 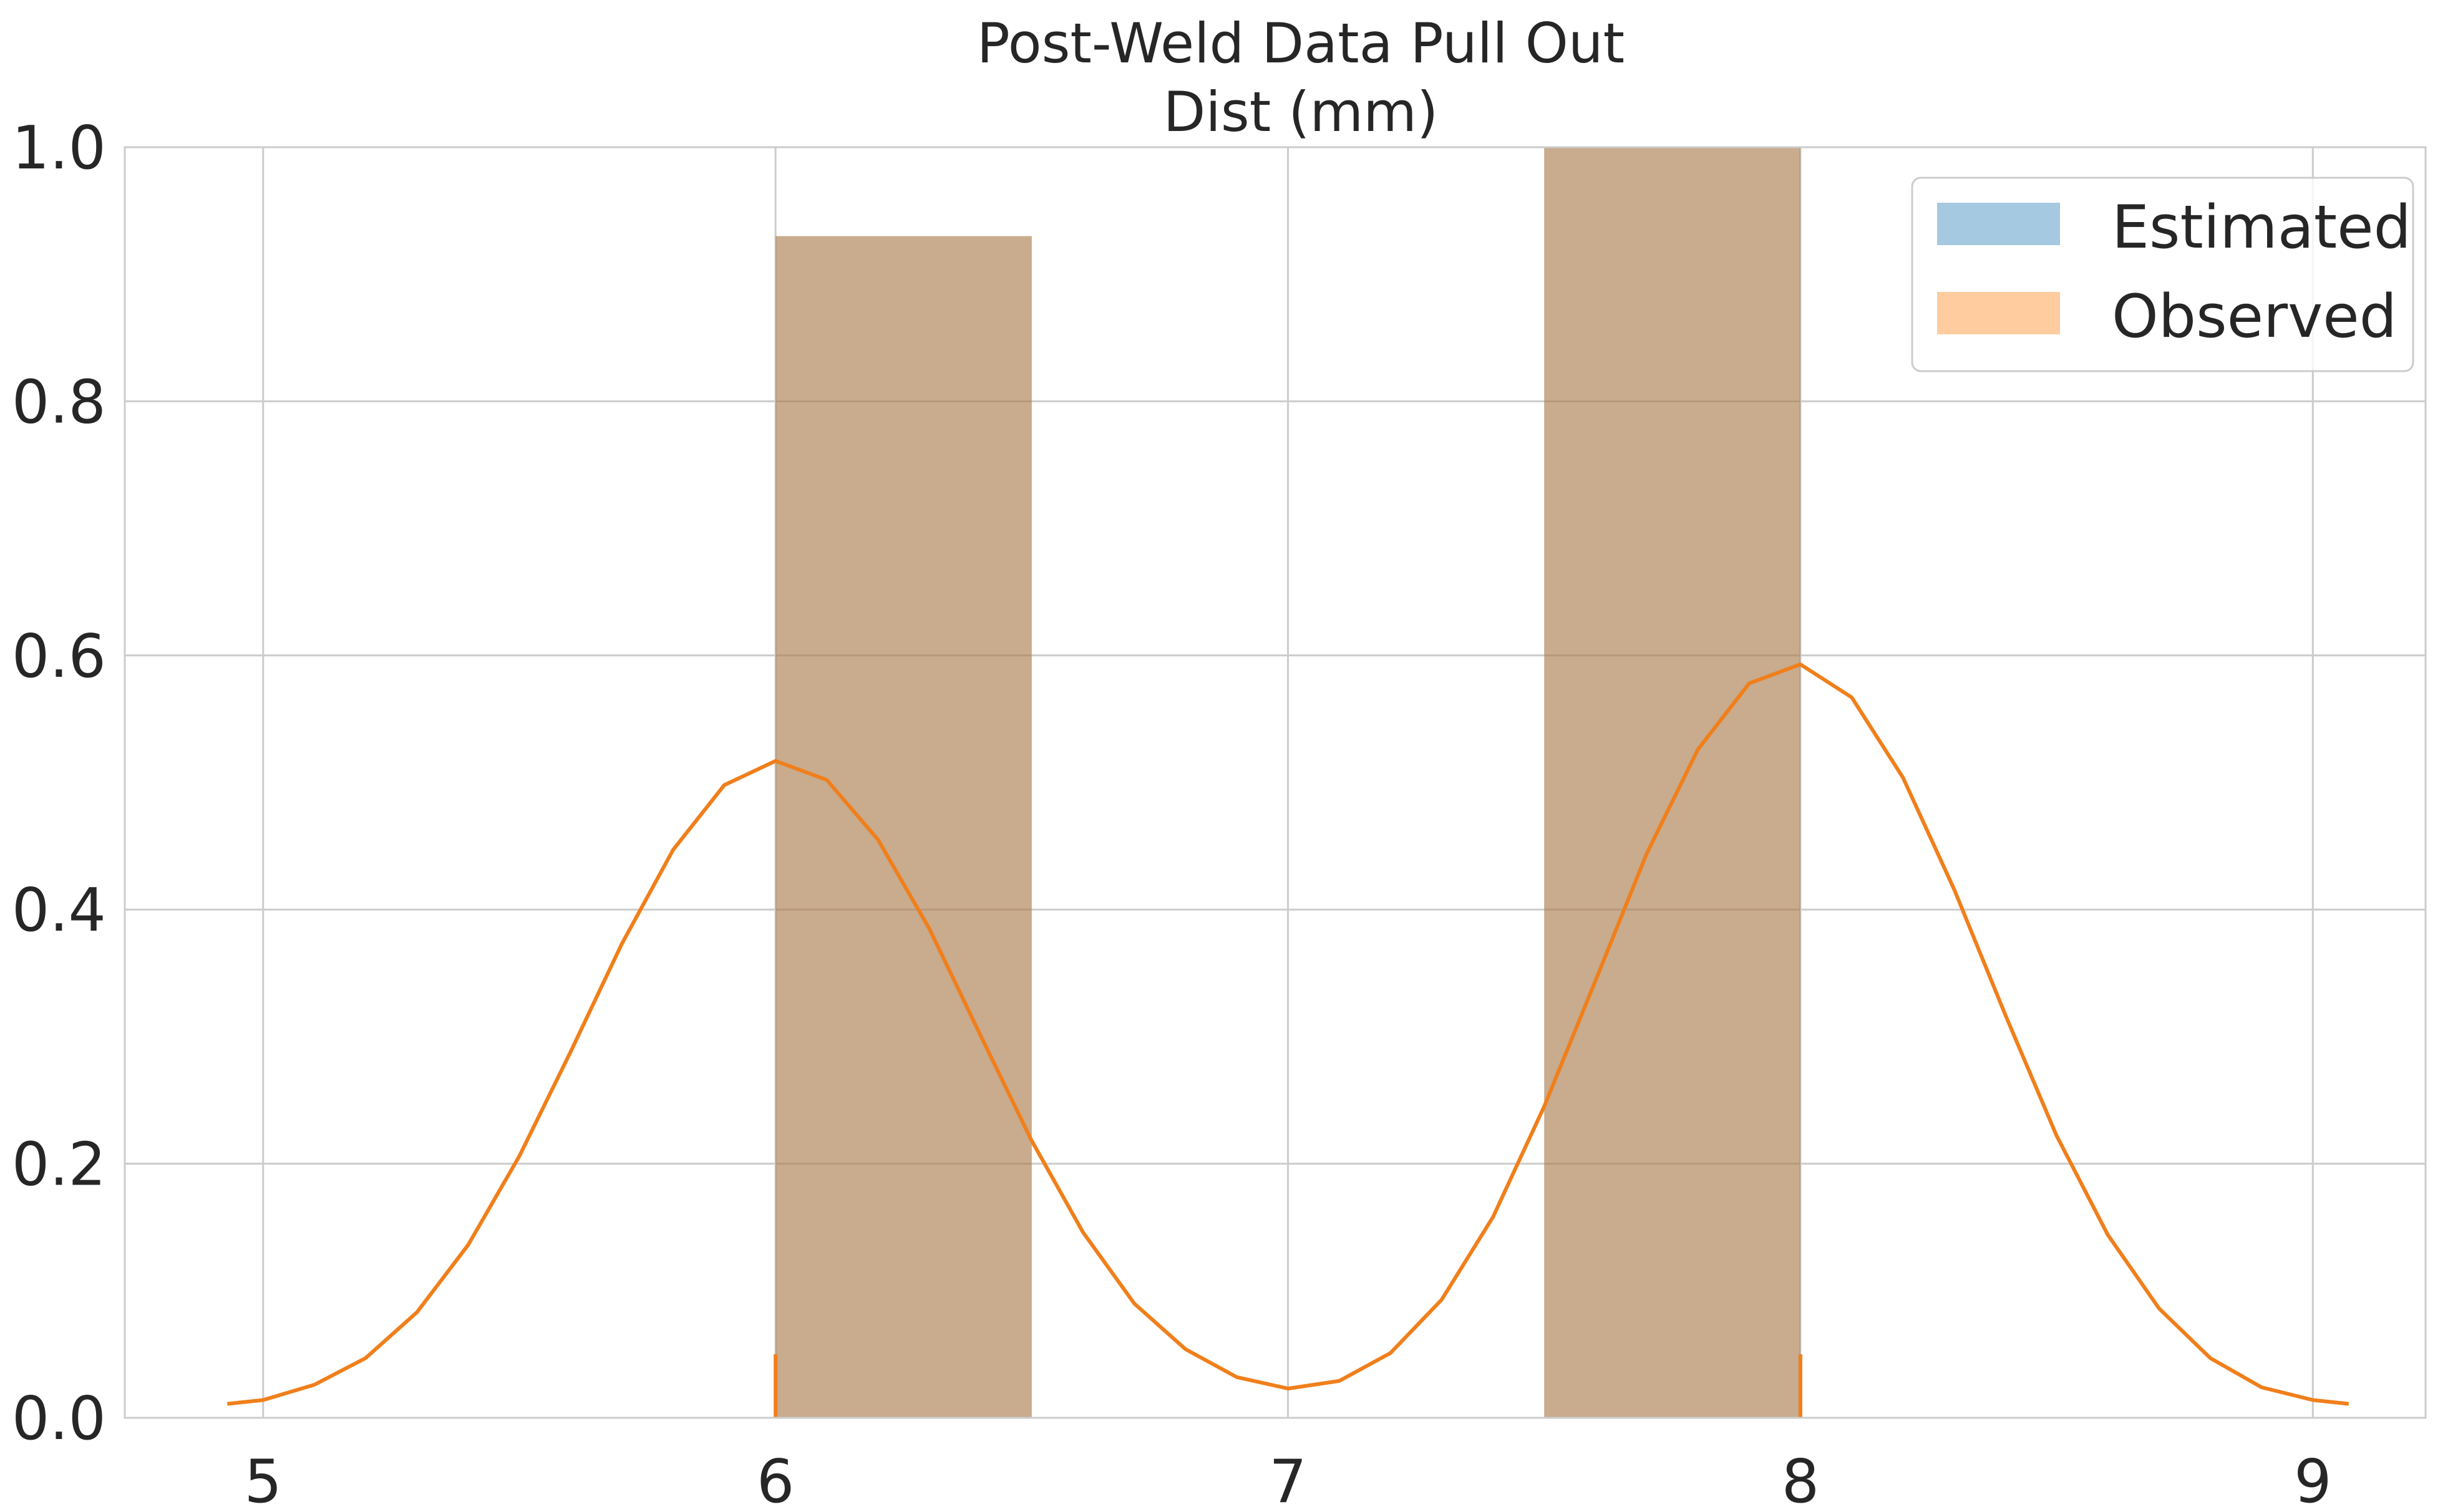 I want to click on y-tick-label-0.4: 0.4, so click(x=59, y=911).